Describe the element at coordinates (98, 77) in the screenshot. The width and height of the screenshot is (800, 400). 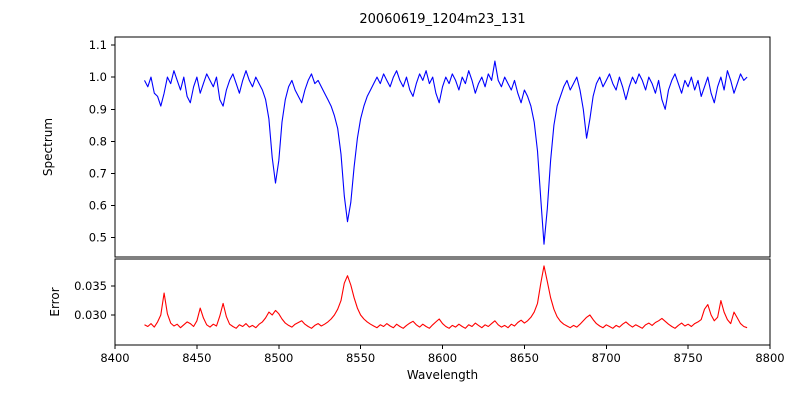
I see `y-tick-label: 1.0` at that location.